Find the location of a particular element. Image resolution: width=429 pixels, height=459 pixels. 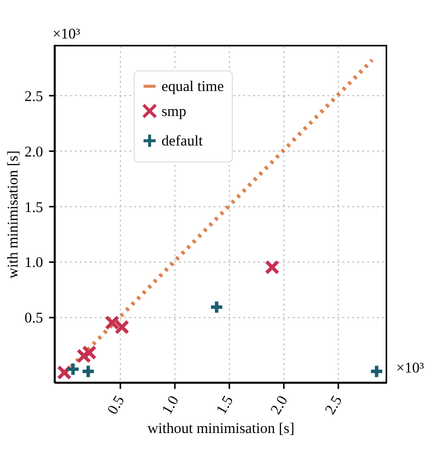

legend-label: default is located at coordinates (182, 142).